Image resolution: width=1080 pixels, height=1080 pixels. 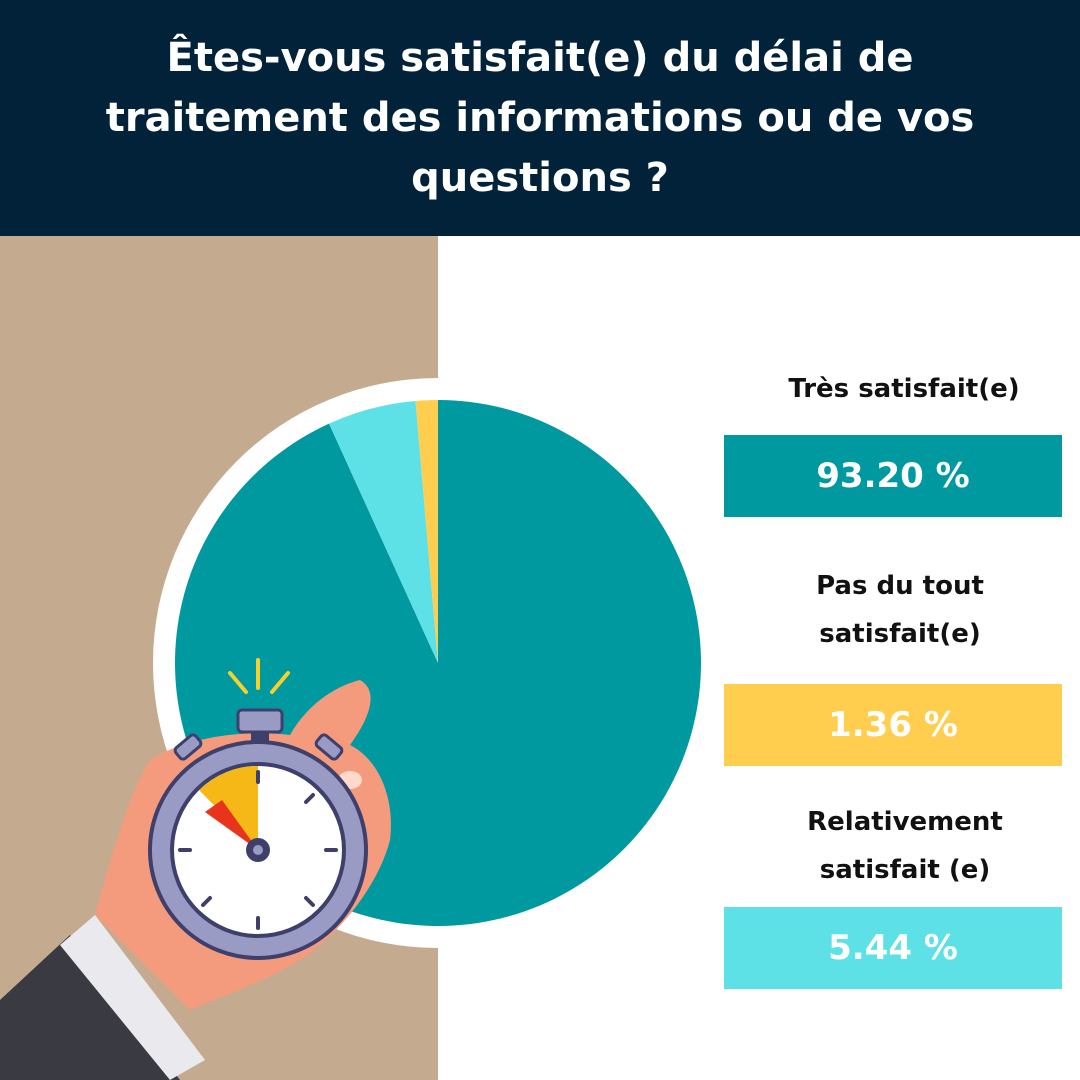 What do you see at coordinates (231, 825) in the screenshot?
I see `stopwatch-hand-shape` at bounding box center [231, 825].